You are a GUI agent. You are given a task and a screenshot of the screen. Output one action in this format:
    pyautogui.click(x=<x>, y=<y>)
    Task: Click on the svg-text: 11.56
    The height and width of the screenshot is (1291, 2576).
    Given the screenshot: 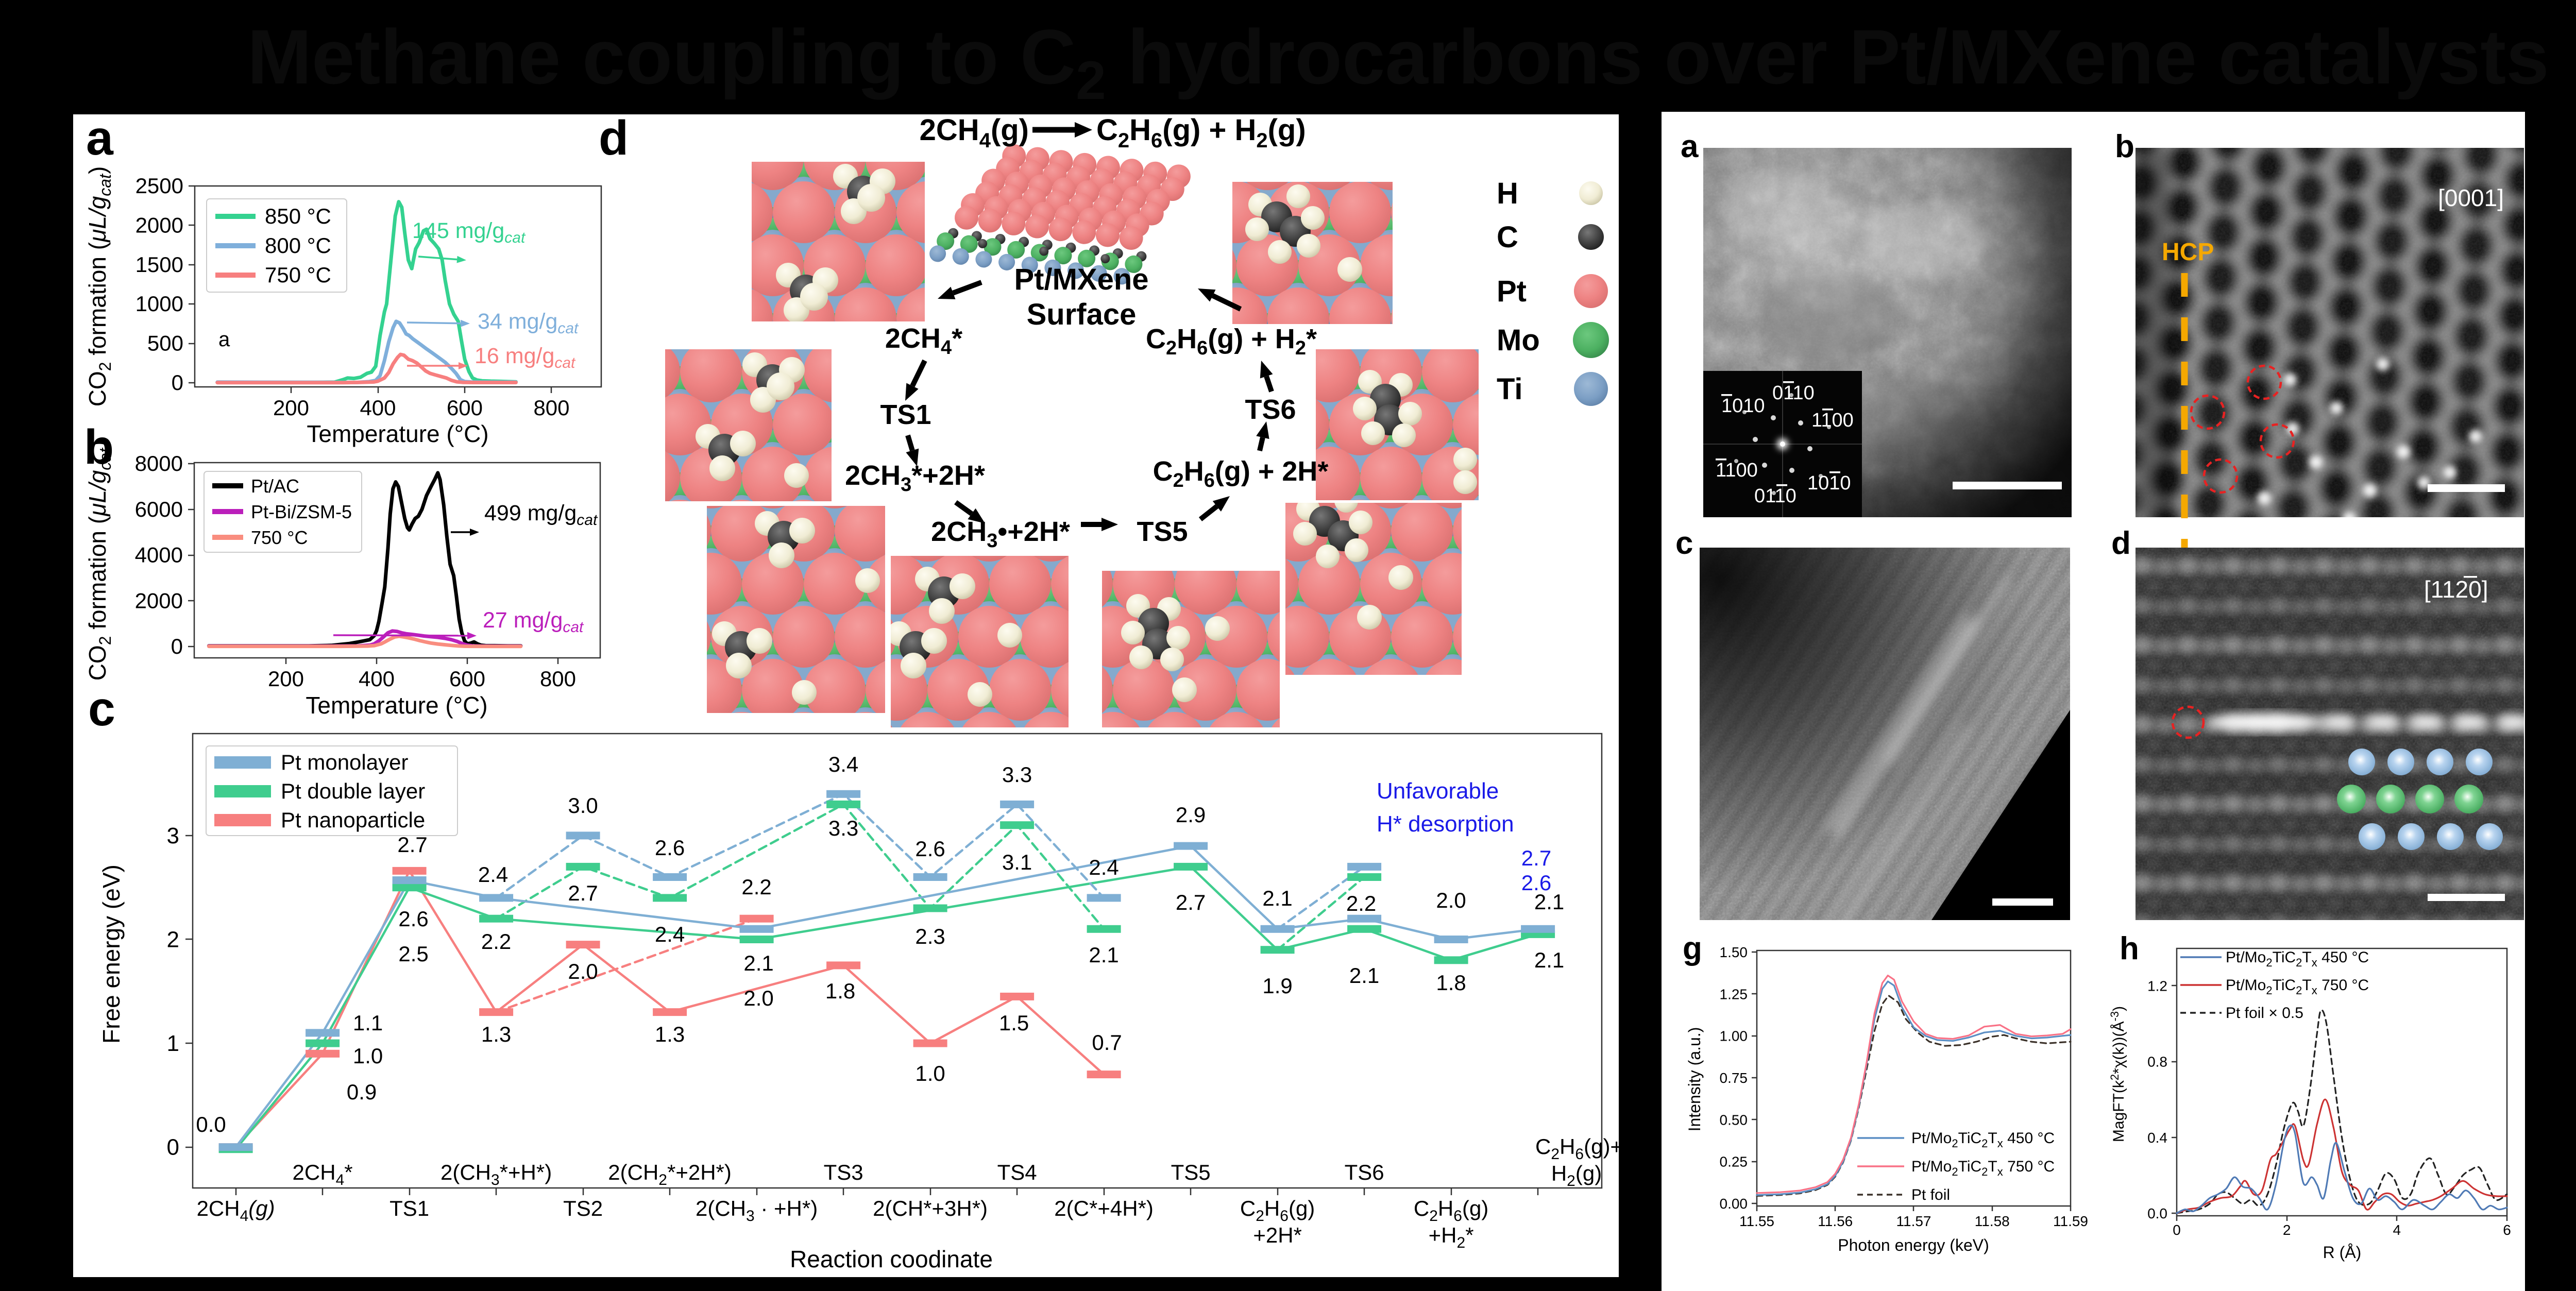 What is the action you would take?
    pyautogui.click(x=1835, y=1221)
    